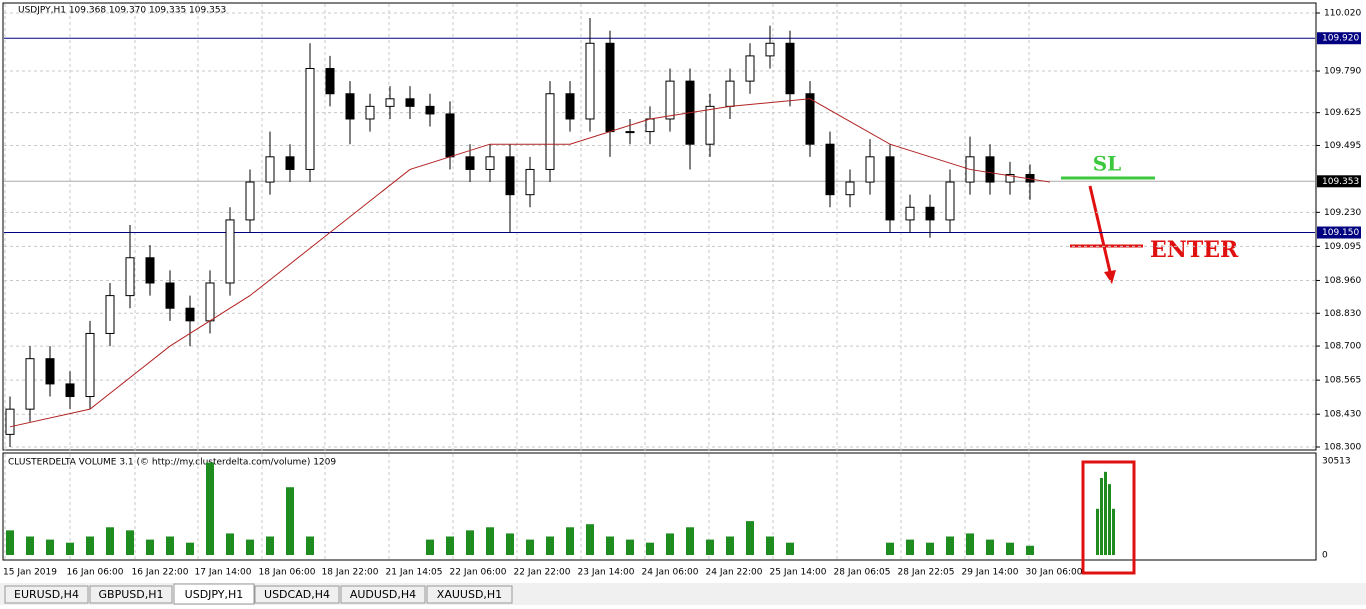 Image resolution: width=1366 pixels, height=609 pixels. I want to click on time-label: 15 Jan 2019, so click(30, 573).